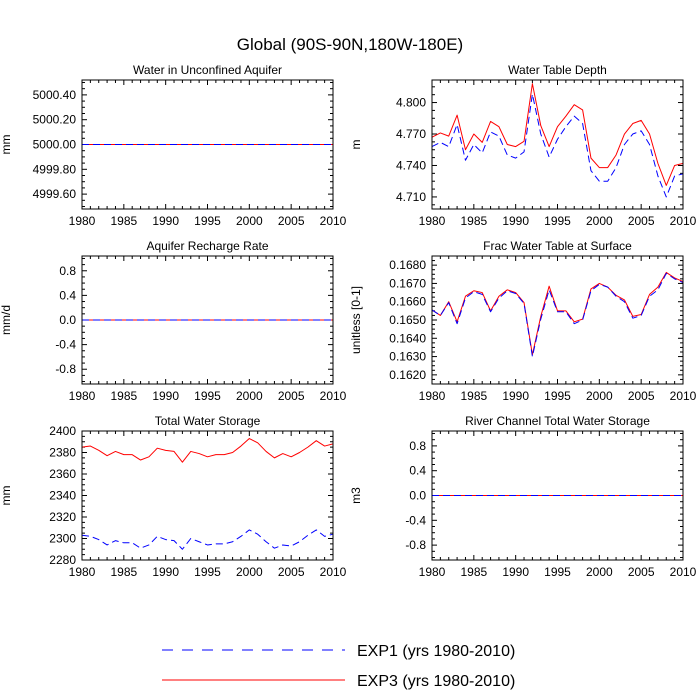 The image size is (700, 700). I want to click on panel-title: Total Water Storage, so click(208, 421).